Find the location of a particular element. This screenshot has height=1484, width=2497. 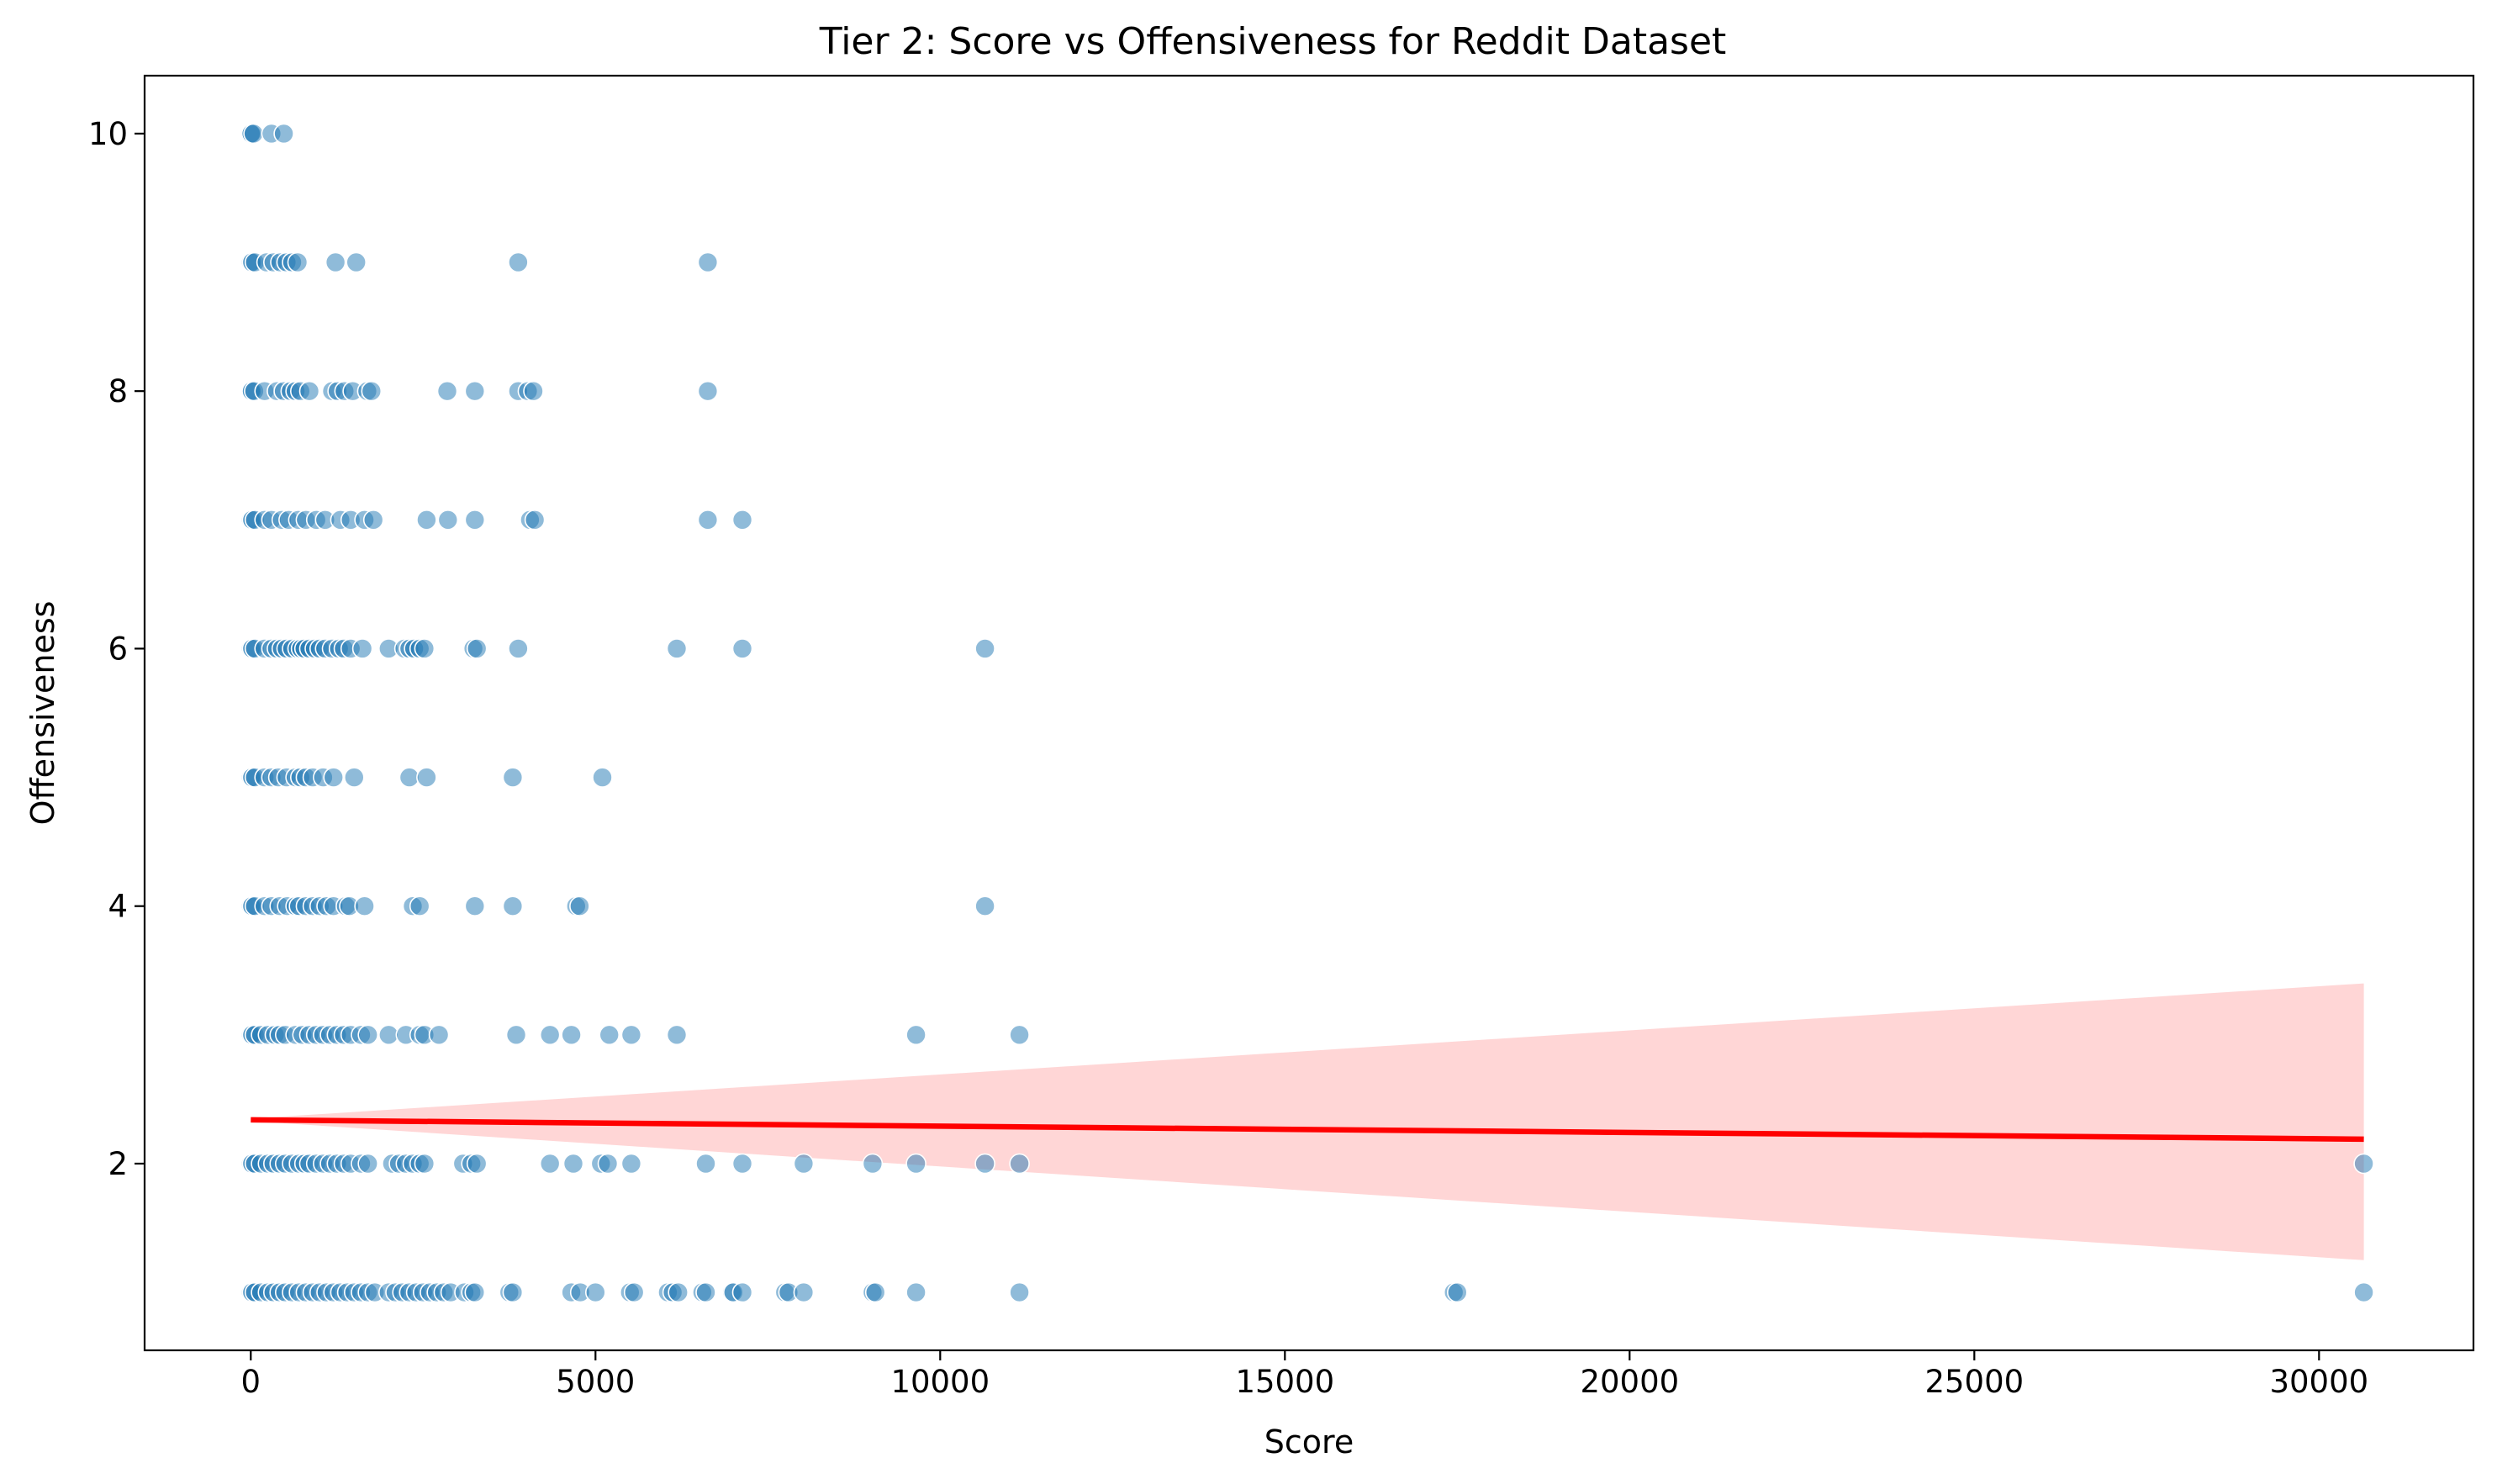

regression-line is located at coordinates (1307, 1130).